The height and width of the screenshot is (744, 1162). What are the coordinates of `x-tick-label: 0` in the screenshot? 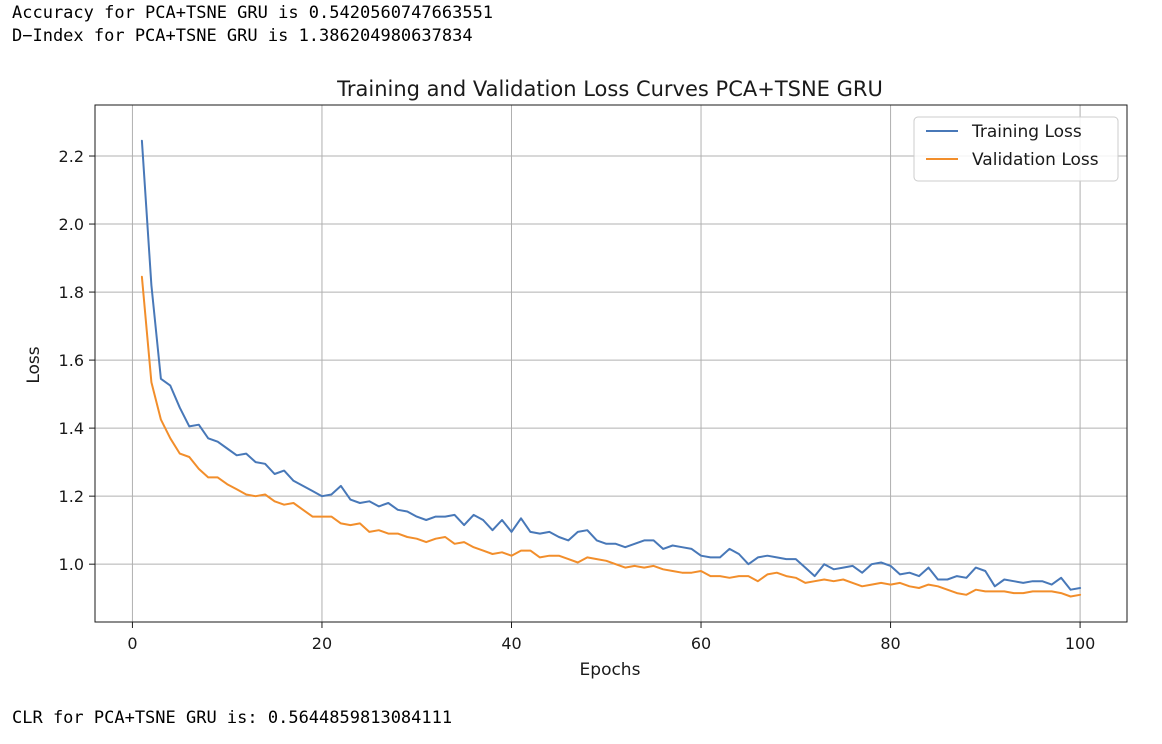 It's located at (132, 643).